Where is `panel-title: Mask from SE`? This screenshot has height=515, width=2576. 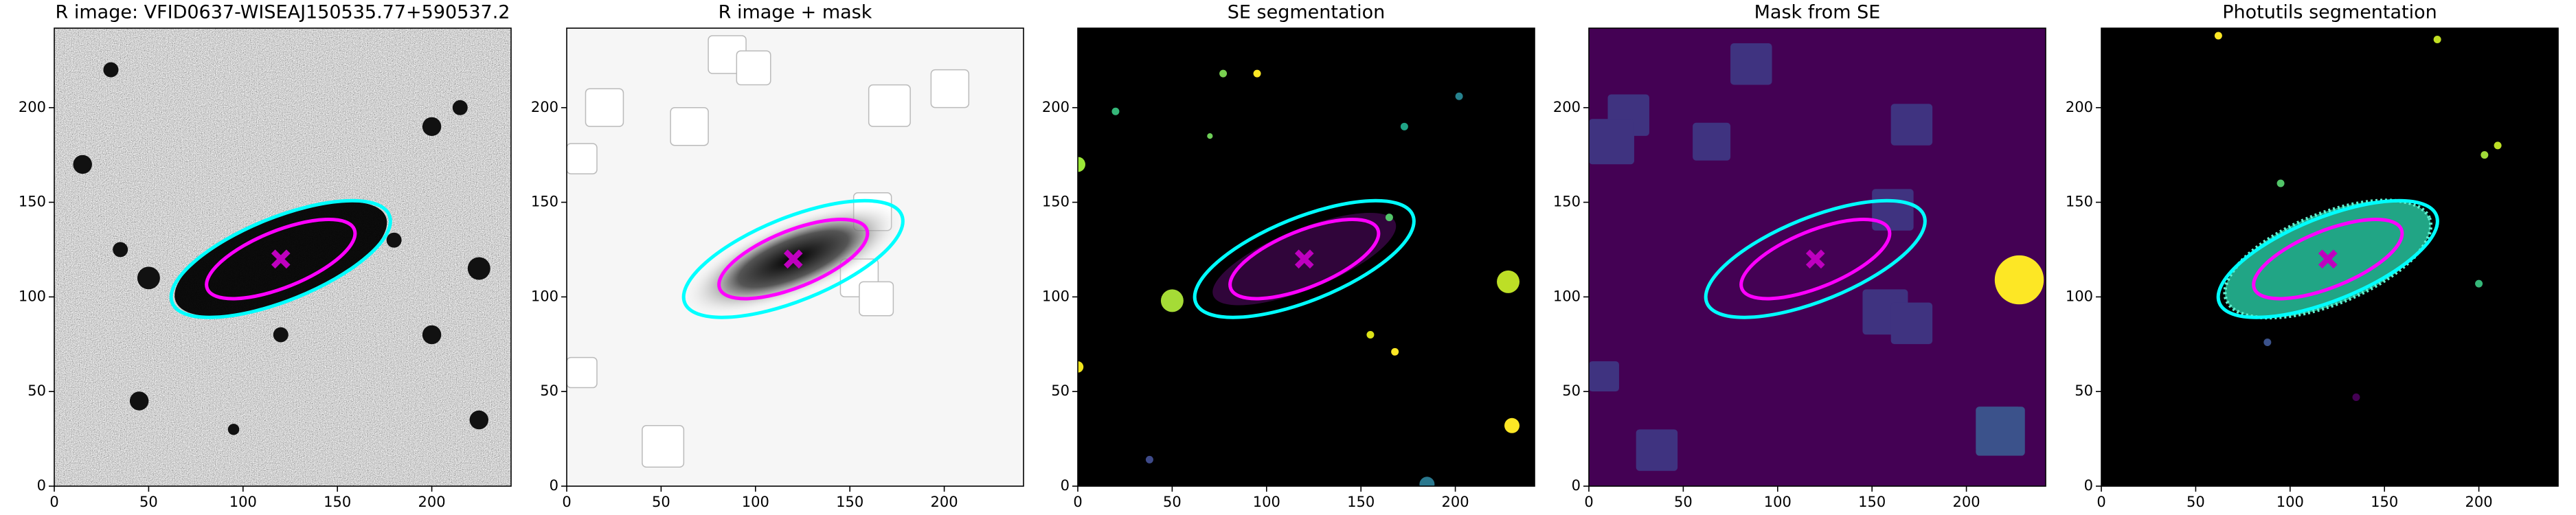
panel-title: Mask from SE is located at coordinates (1817, 12).